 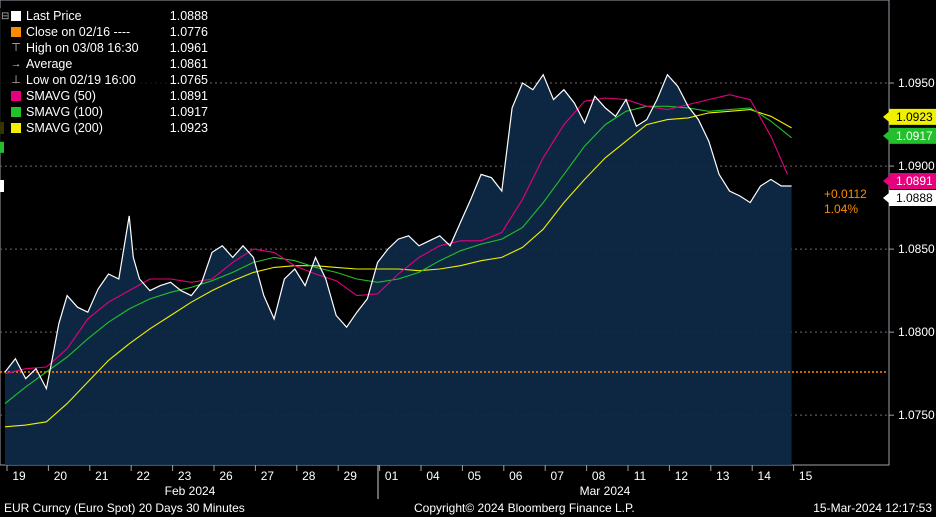 I want to click on x-tick-label: 06, so click(x=516, y=476).